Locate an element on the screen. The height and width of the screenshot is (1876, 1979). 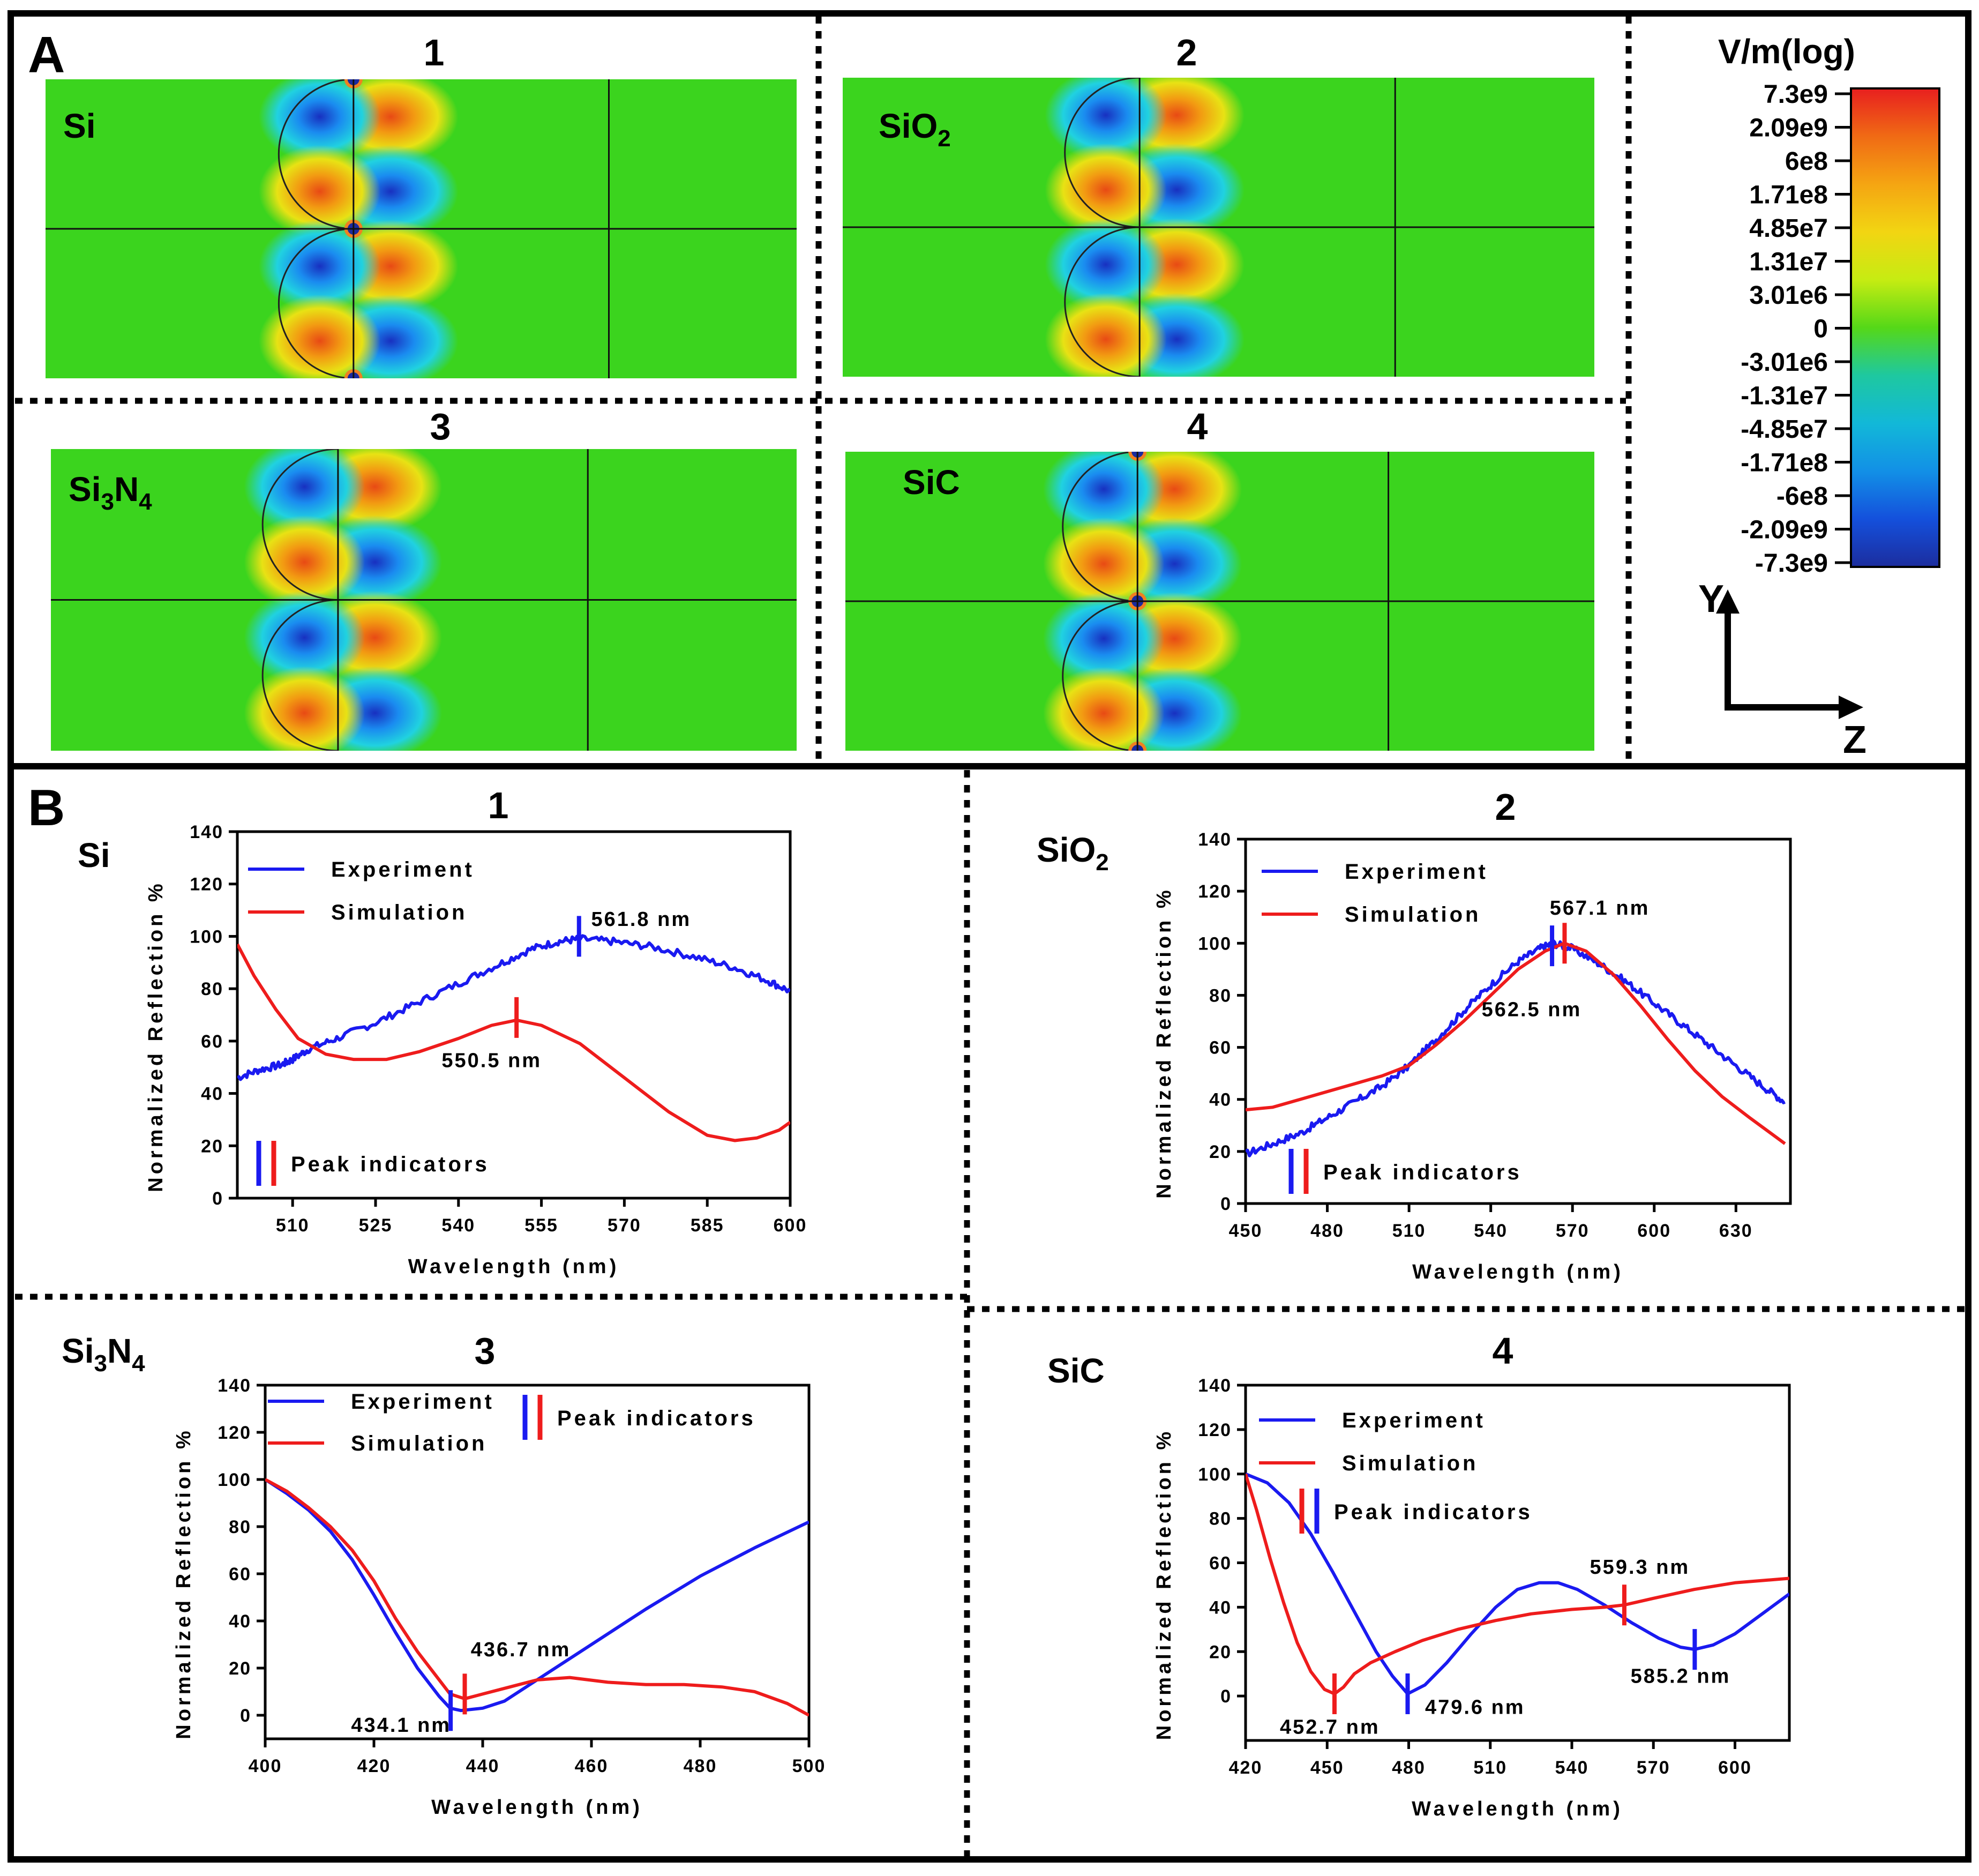
peak-label: 452.7 nm is located at coordinates (1330, 1727).